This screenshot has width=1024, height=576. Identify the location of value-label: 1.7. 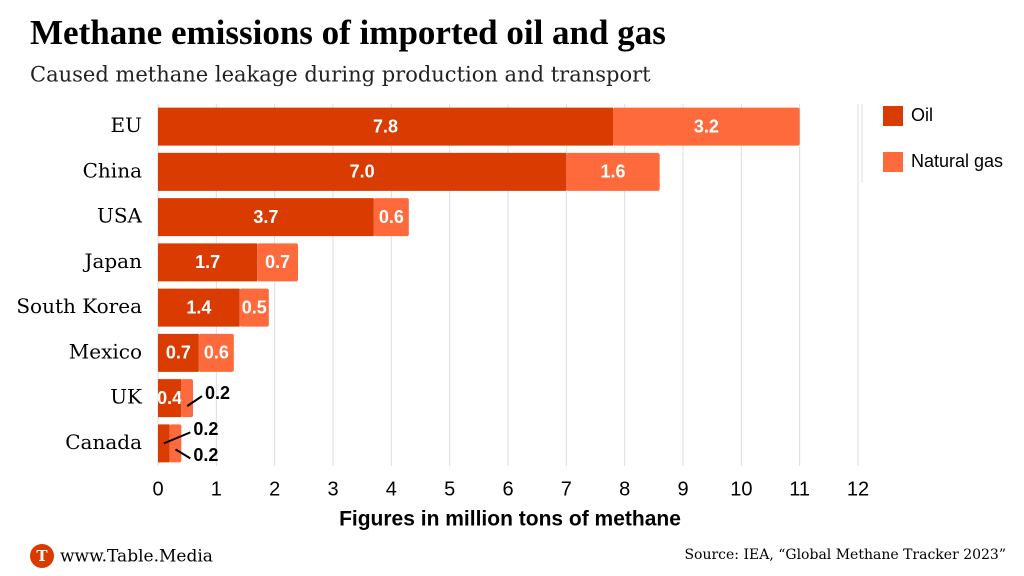
(207, 262).